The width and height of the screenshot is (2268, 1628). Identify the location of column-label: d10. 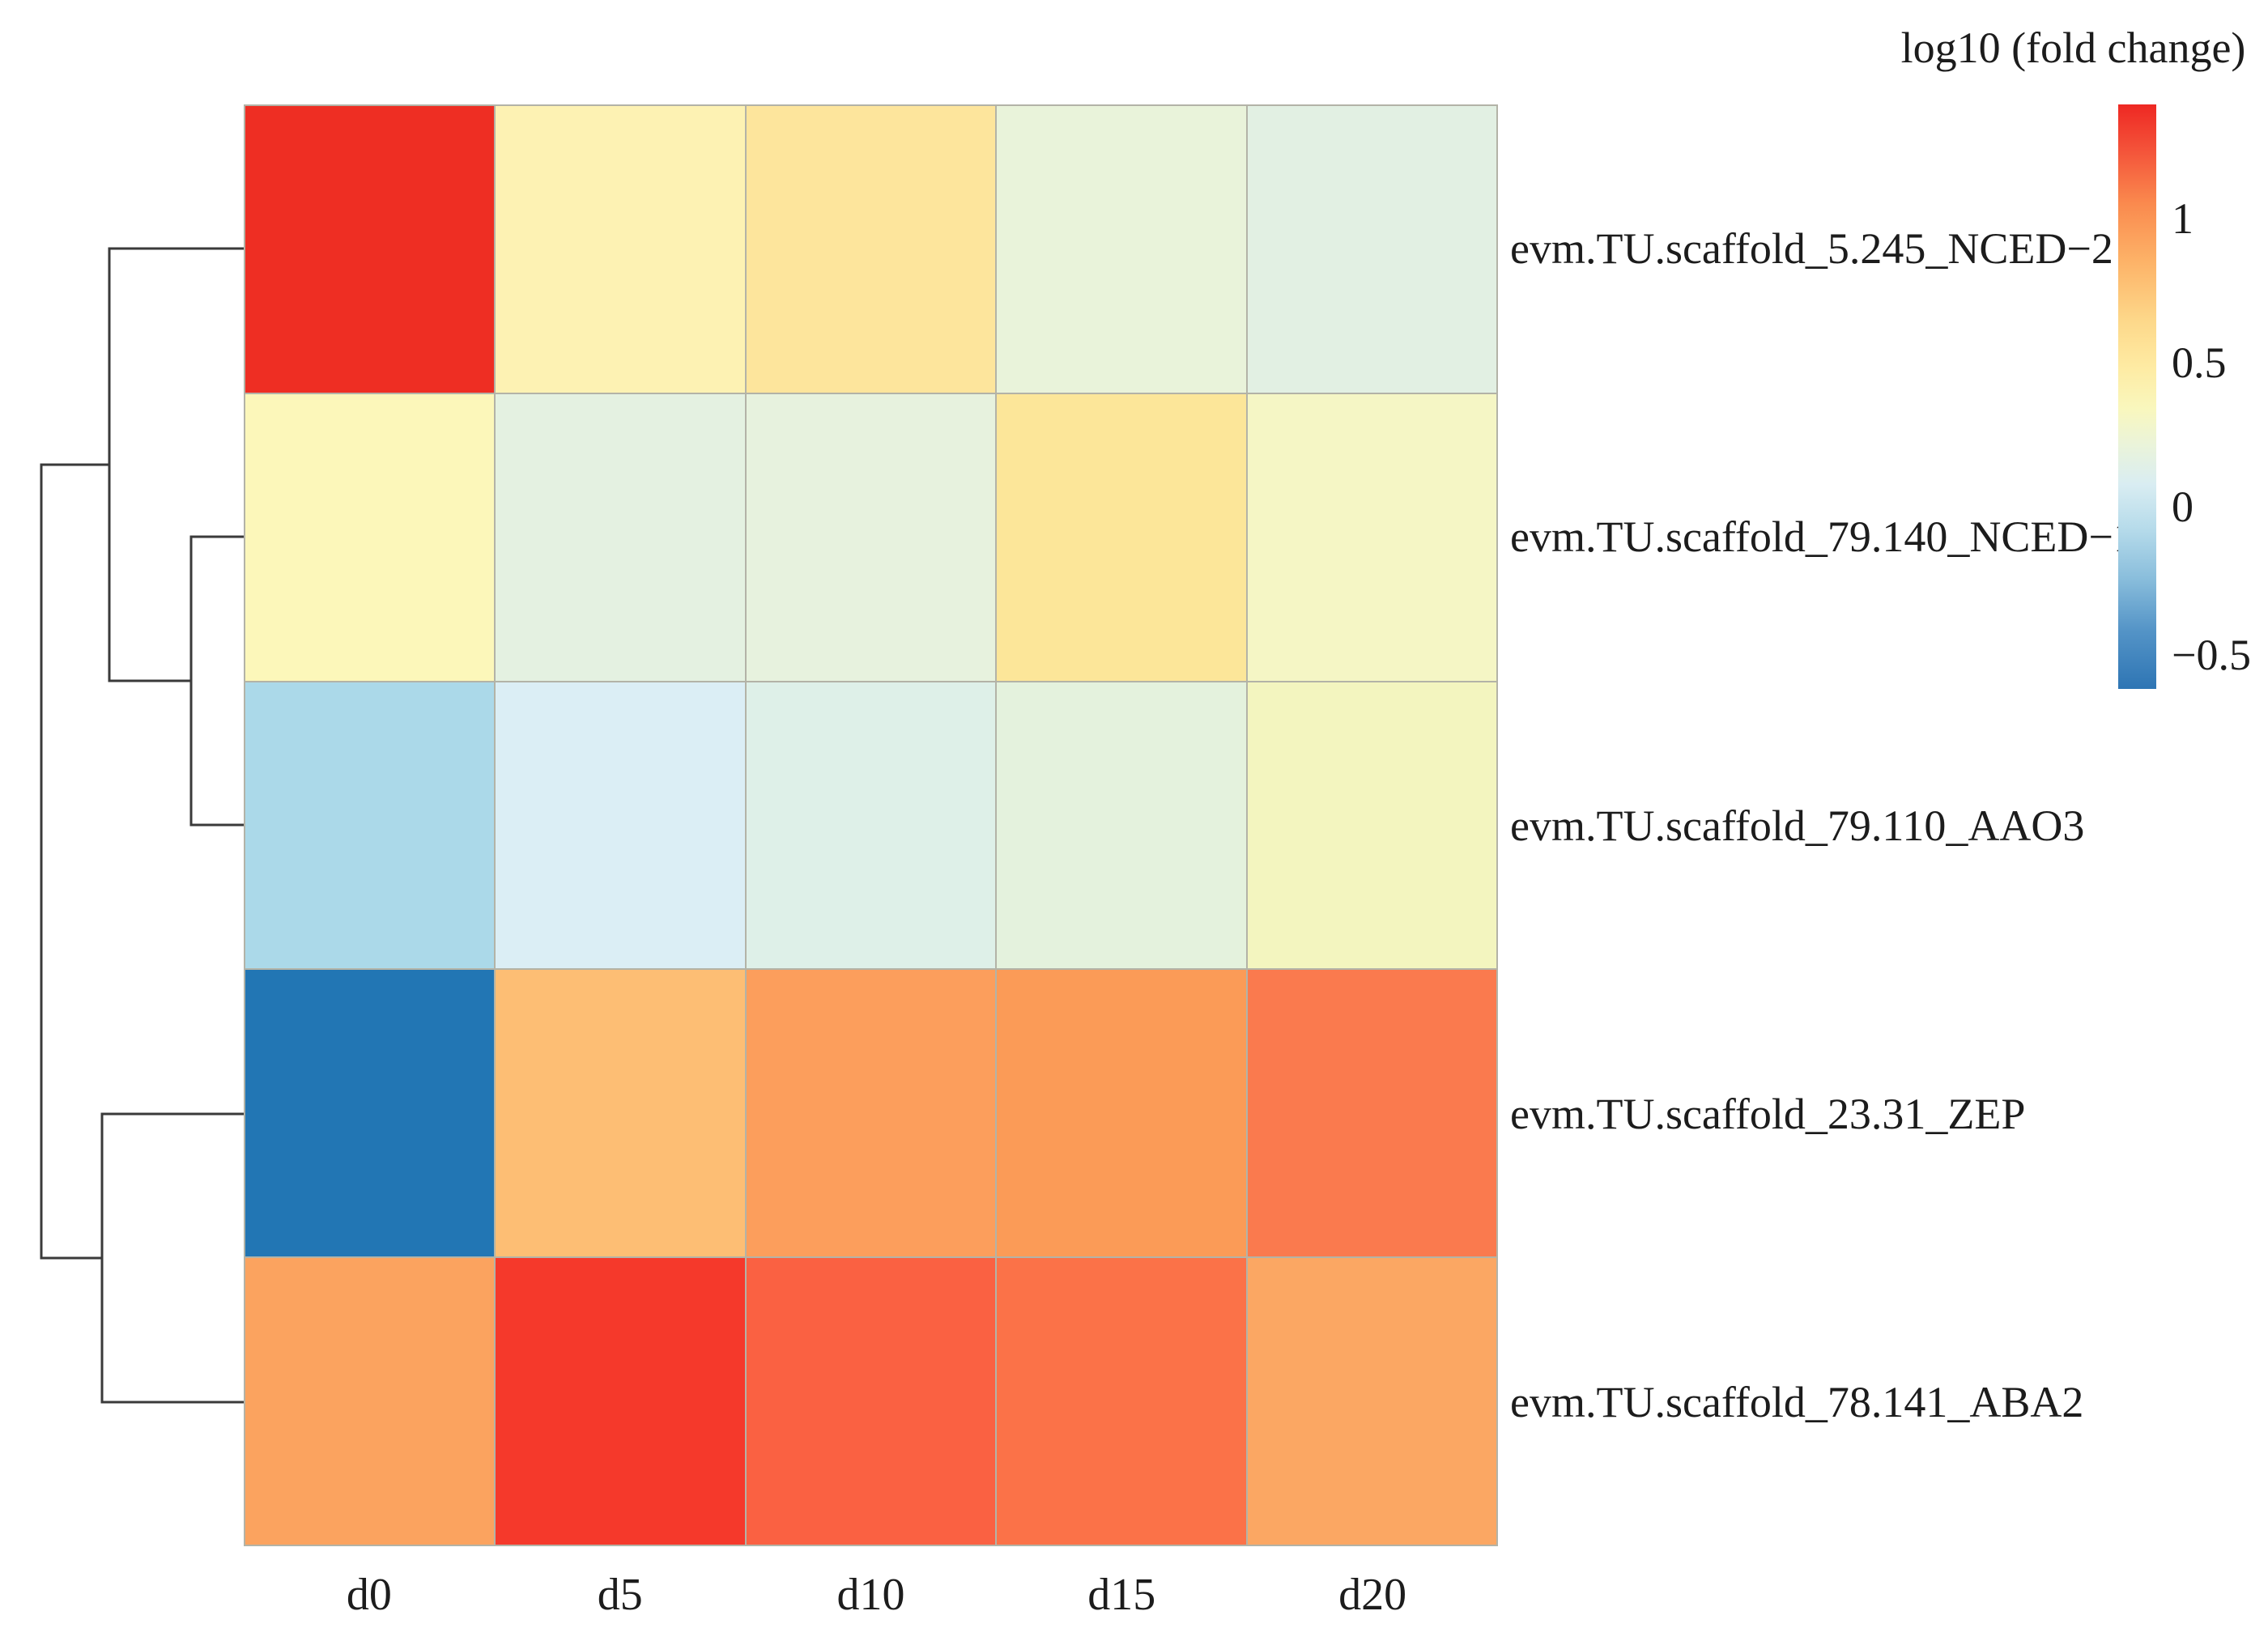
(871, 1595).